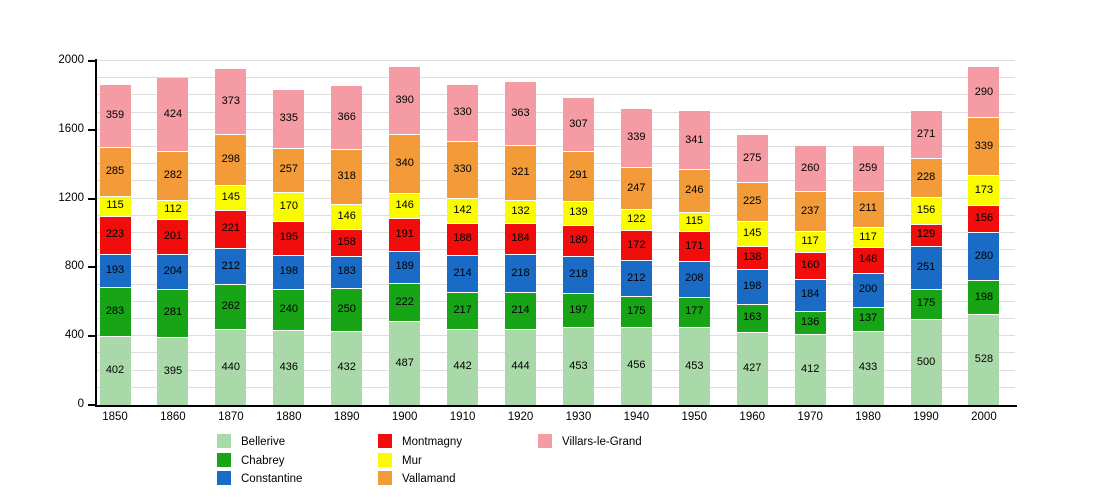 This screenshot has height=500, width=1100. Describe the element at coordinates (231, 101) in the screenshot. I see `bar-segment-villars-le-grand: 373` at that location.